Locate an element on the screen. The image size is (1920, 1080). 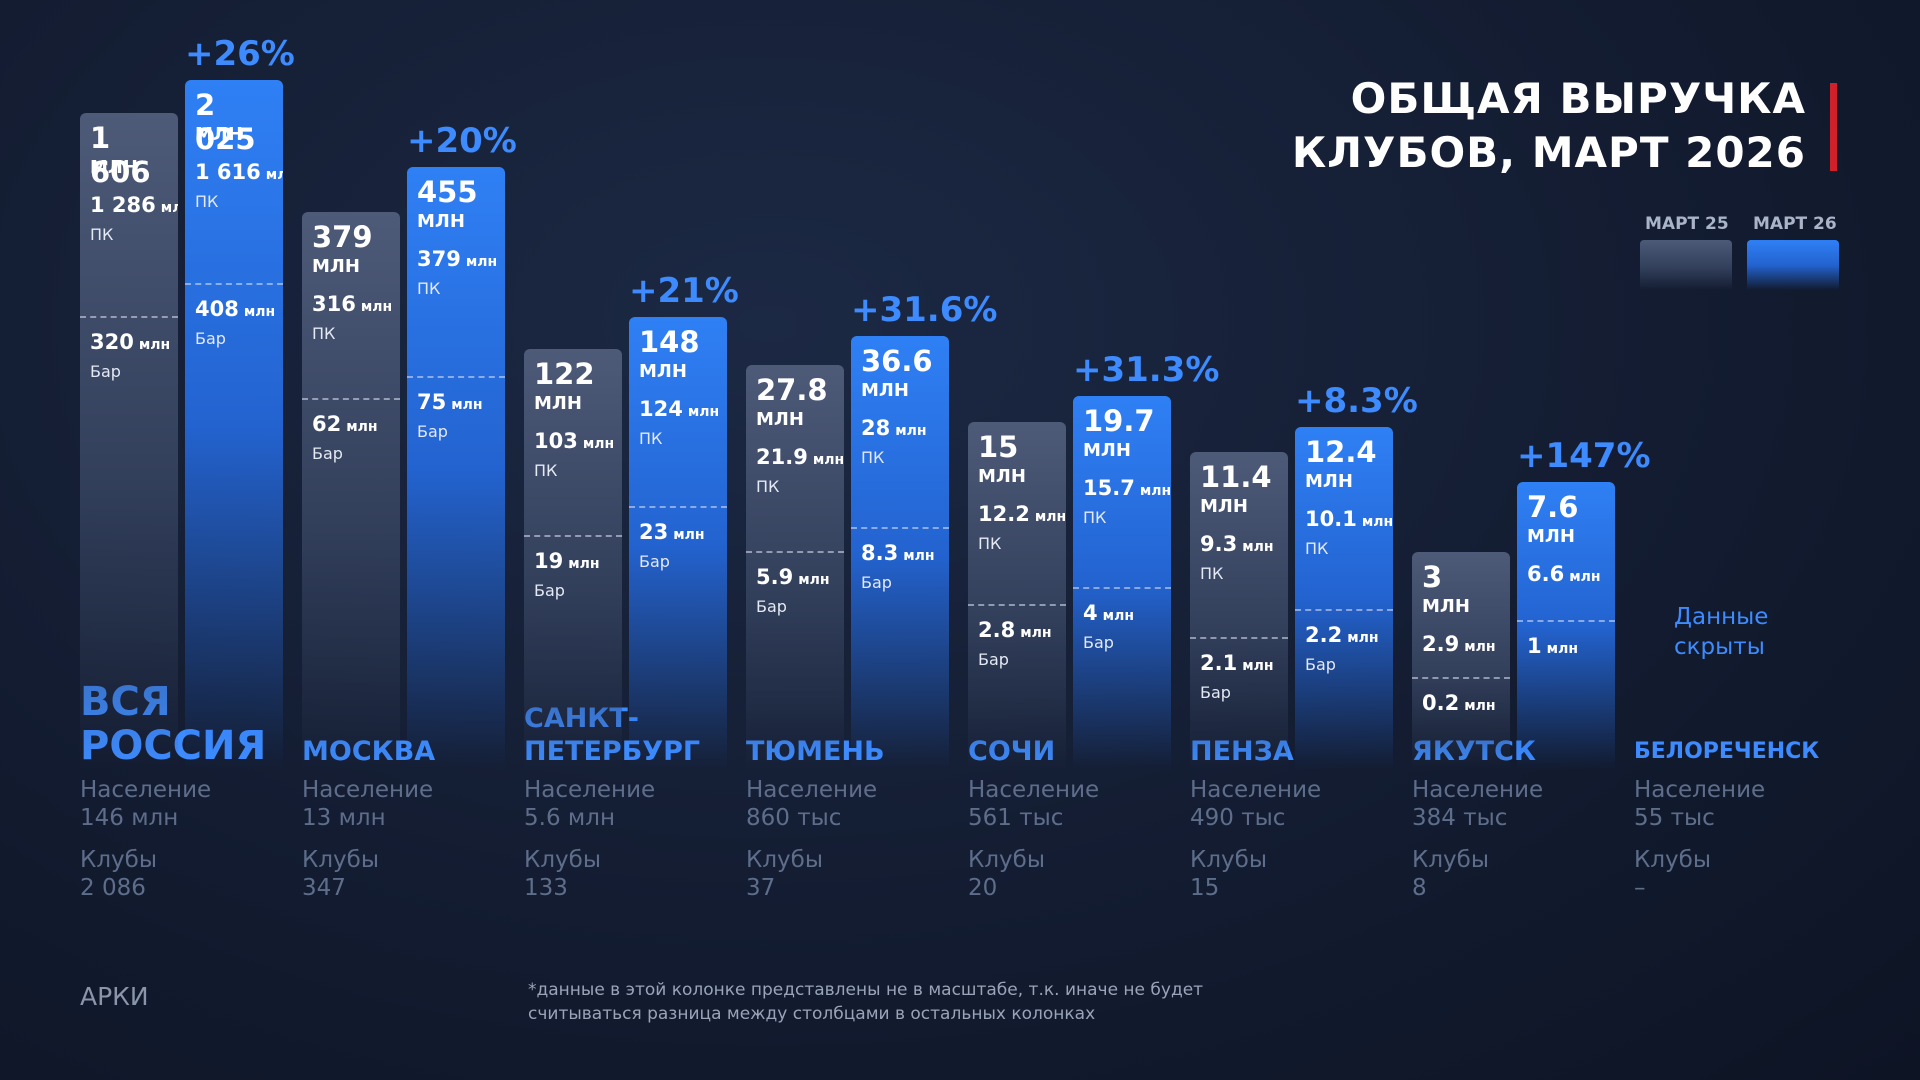
clubs-value: 15 is located at coordinates (1205, 888).